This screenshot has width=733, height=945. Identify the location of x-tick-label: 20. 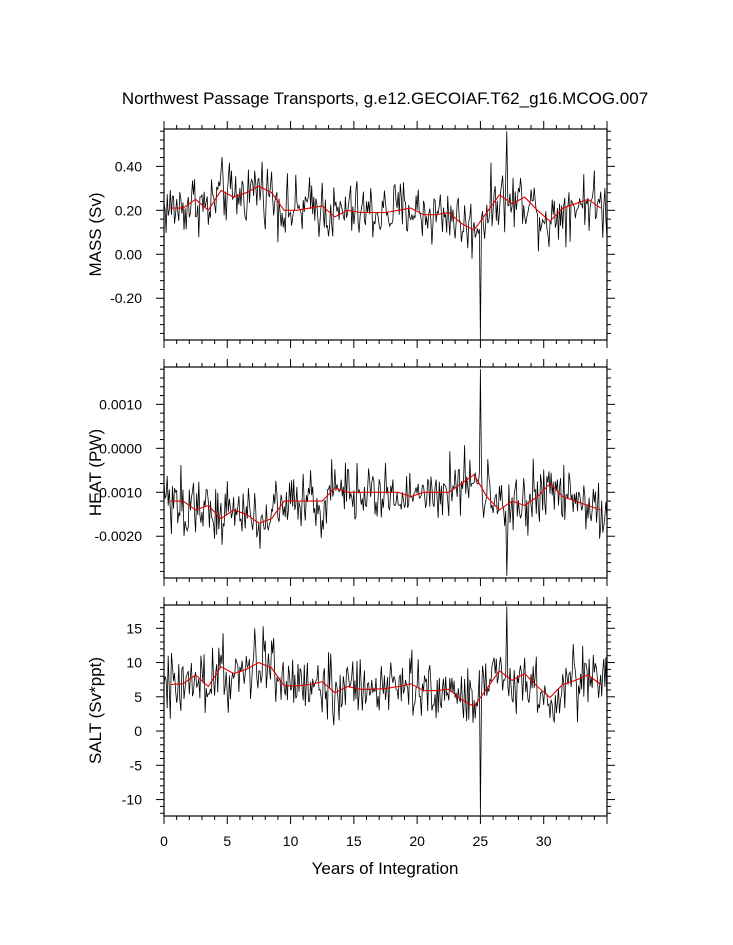
(417, 841).